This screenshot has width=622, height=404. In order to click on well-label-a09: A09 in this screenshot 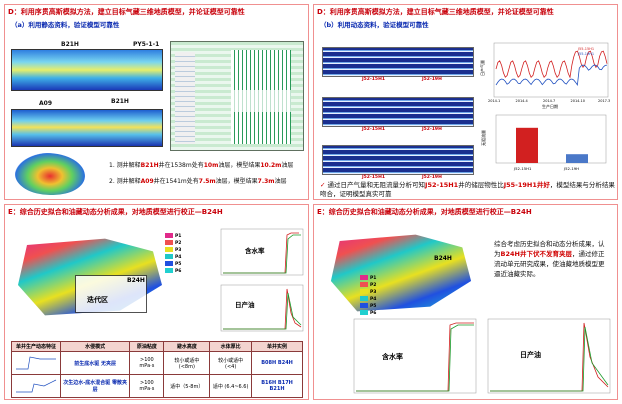, I will do `click(45, 103)`.